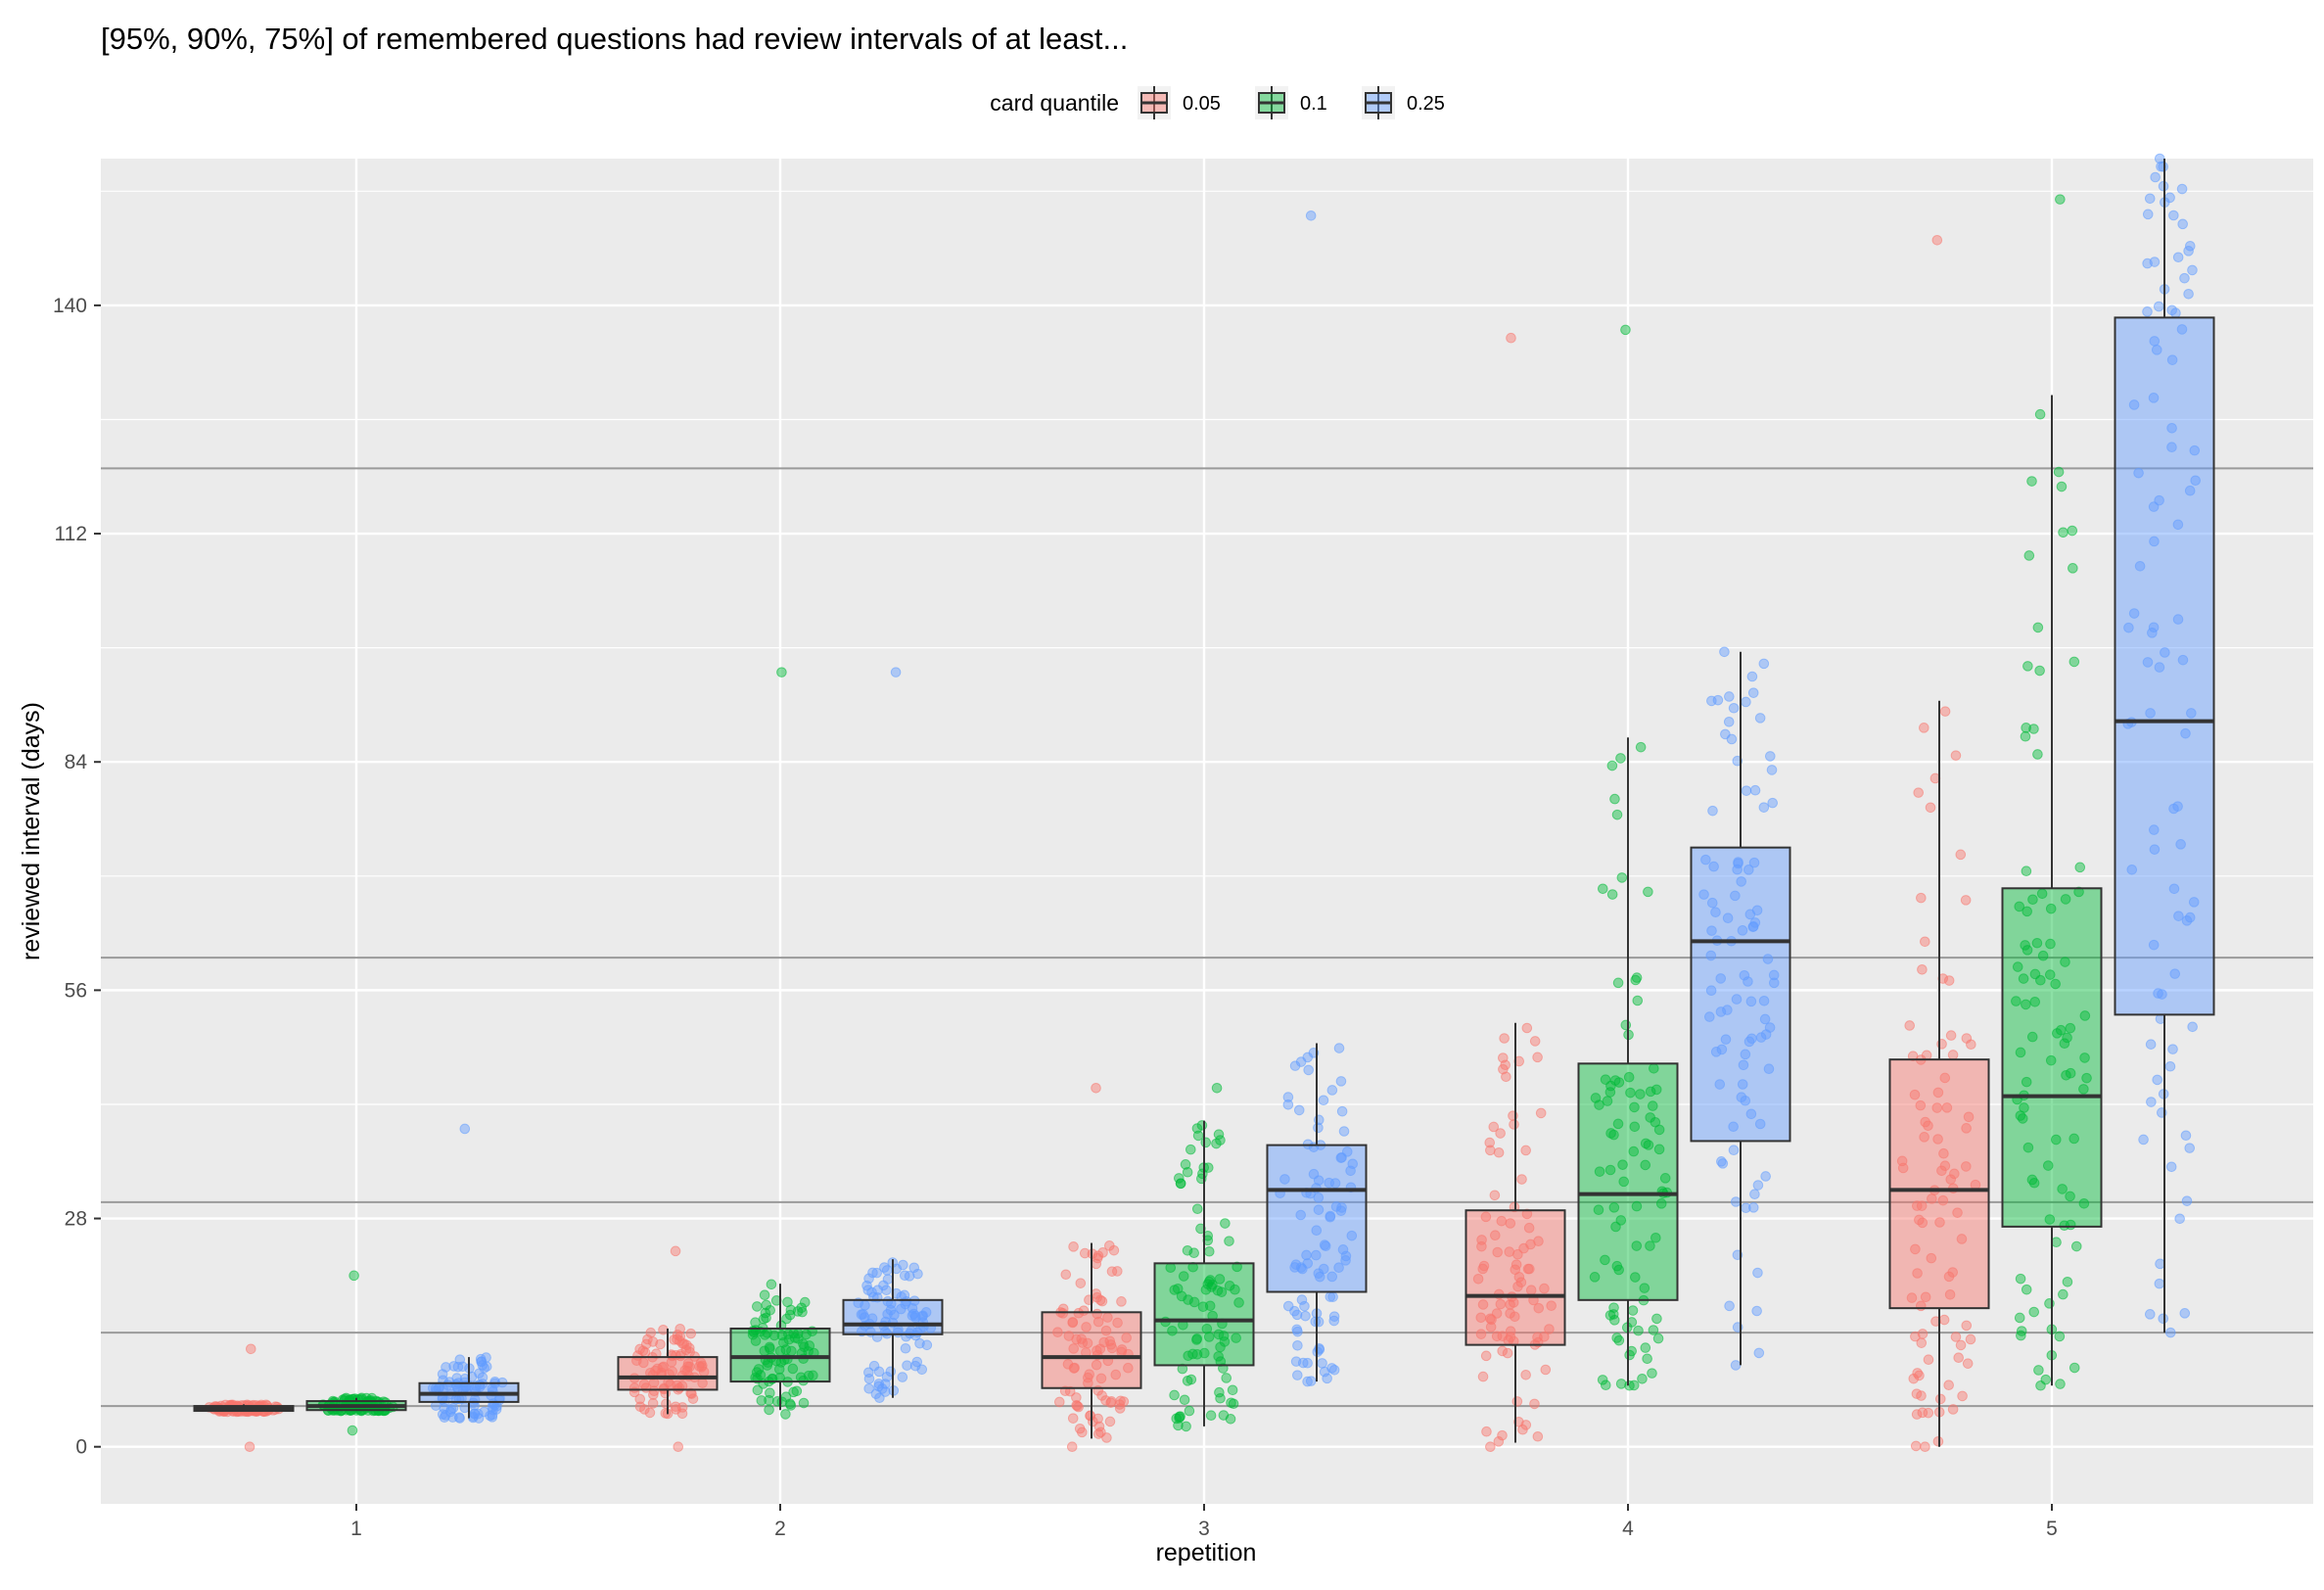 The image size is (2324, 1590). Describe the element at coordinates (356, 1529) in the screenshot. I see `x-tick-label: 1` at that location.